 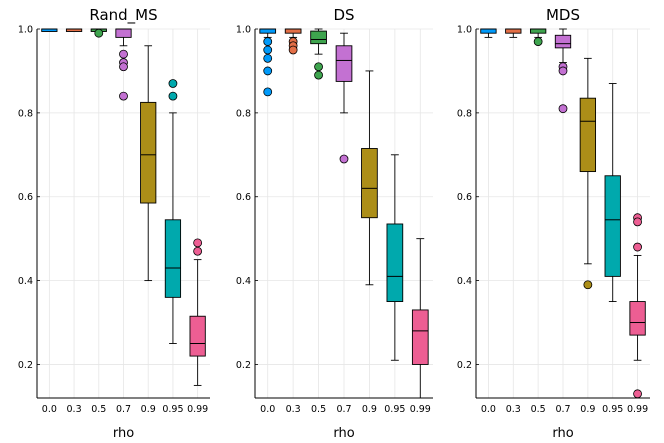 What do you see at coordinates (343, 15) in the screenshot?
I see `panel-title: DS` at bounding box center [343, 15].